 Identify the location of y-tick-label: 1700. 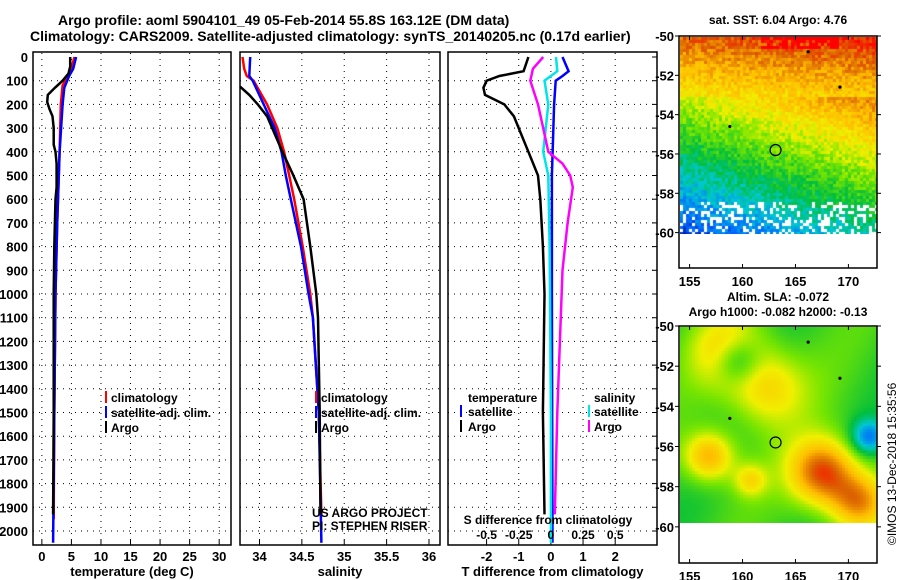
(14, 460).